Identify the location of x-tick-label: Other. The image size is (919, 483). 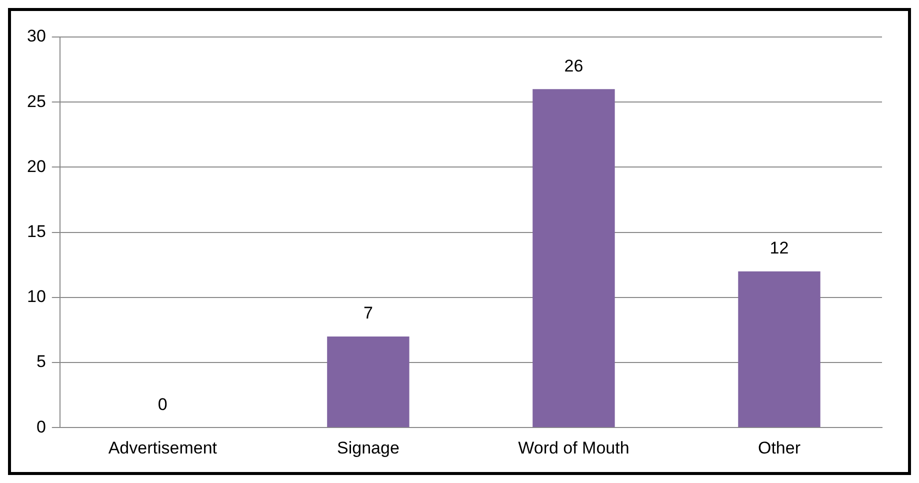
(779, 448).